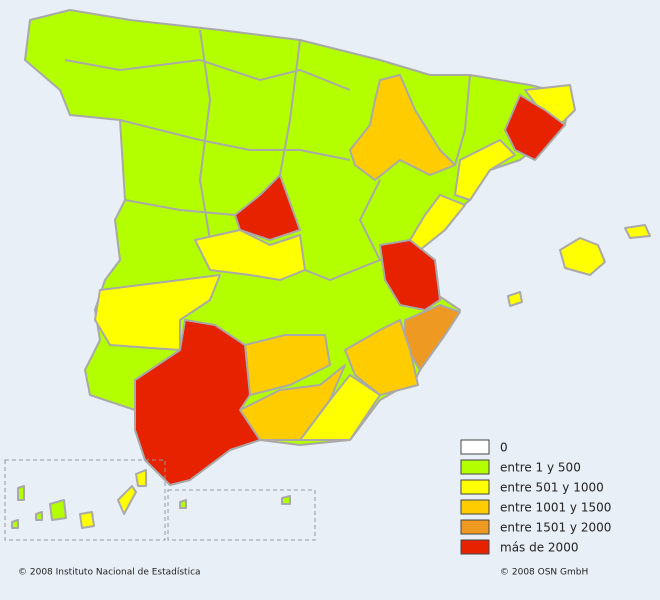 Image resolution: width=660 pixels, height=600 pixels. What do you see at coordinates (109, 573) in the screenshot?
I see `credit-left: © 2008 Instituto Nacional de Estadística` at bounding box center [109, 573].